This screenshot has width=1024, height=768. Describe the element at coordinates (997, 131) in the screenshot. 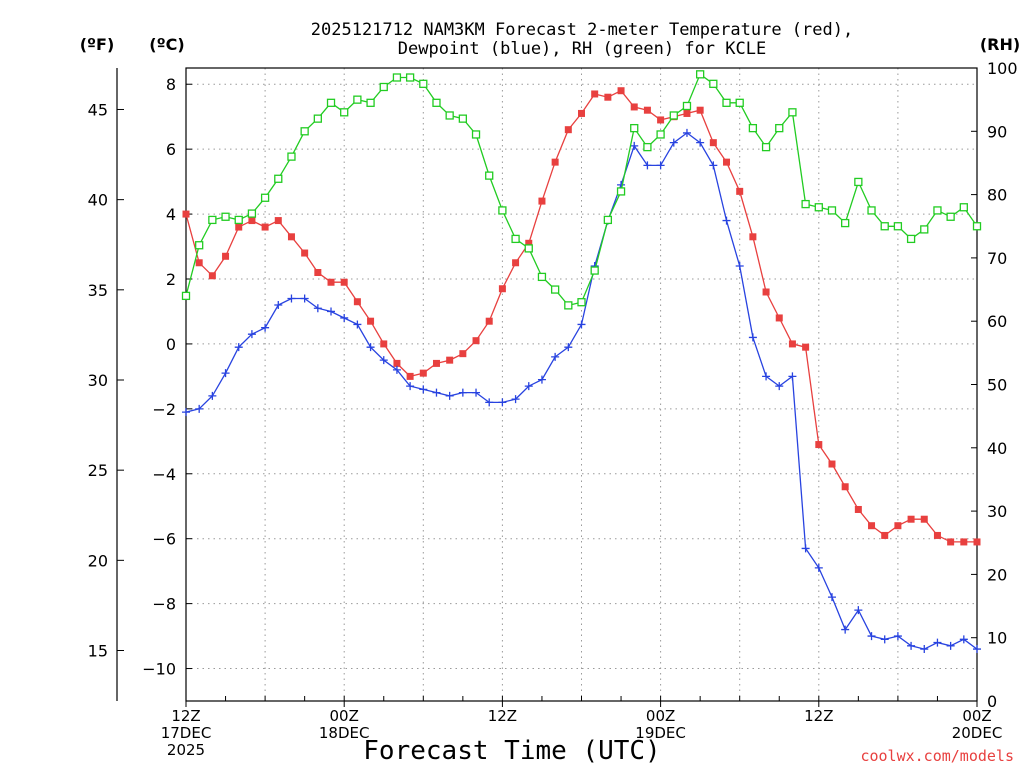

I see `rh-tick-label: 90` at that location.